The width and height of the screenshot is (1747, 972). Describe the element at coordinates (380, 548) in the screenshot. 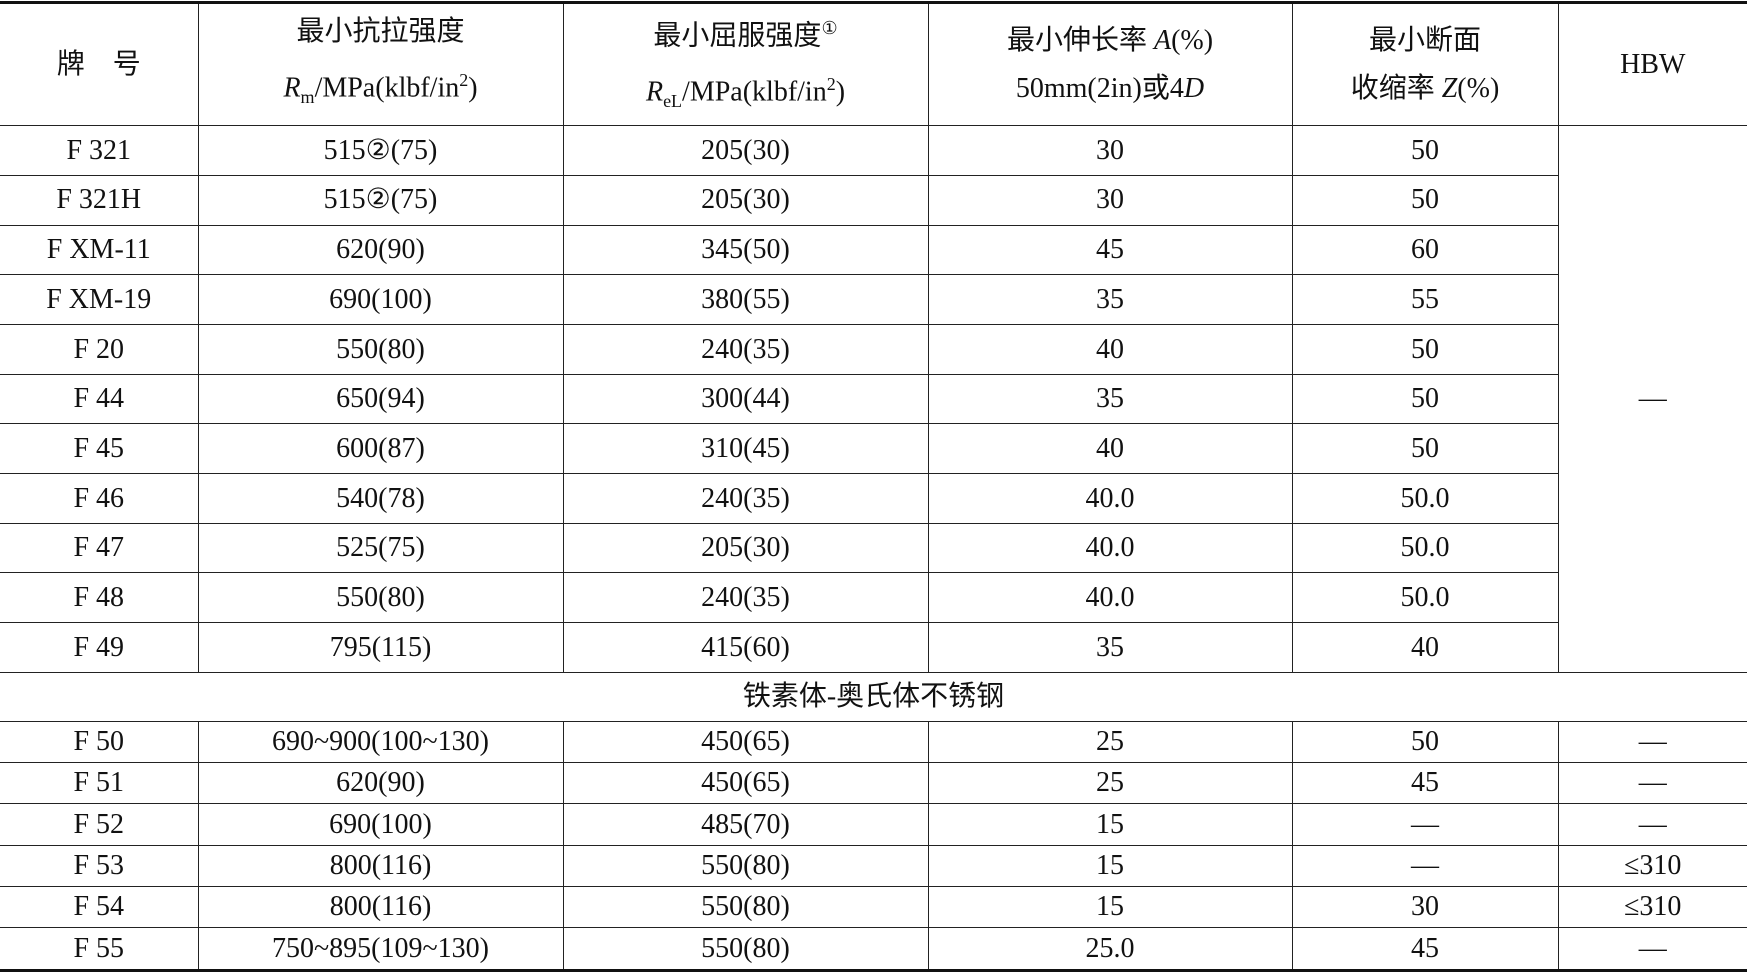

I see `cell: 525(75)` at that location.